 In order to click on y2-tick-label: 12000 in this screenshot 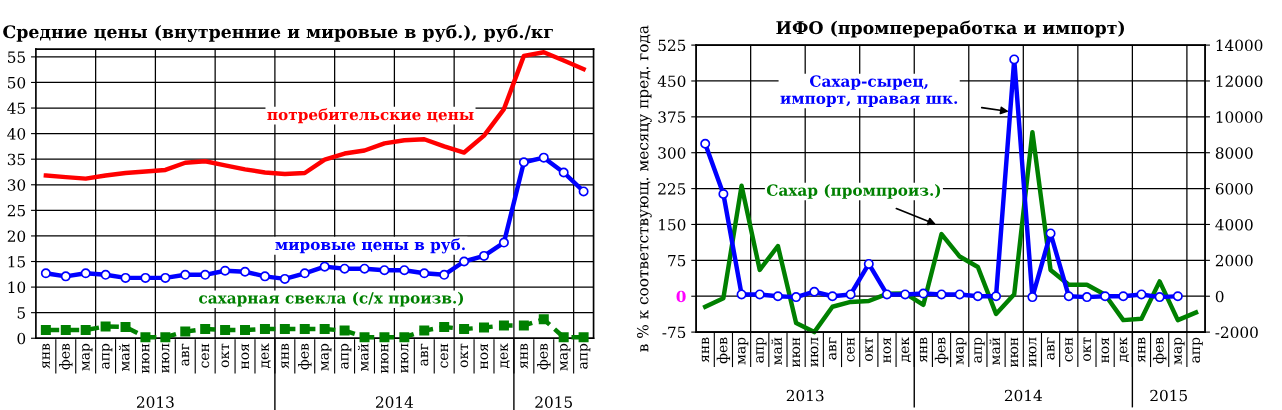, I will do `click(1239, 81)`.